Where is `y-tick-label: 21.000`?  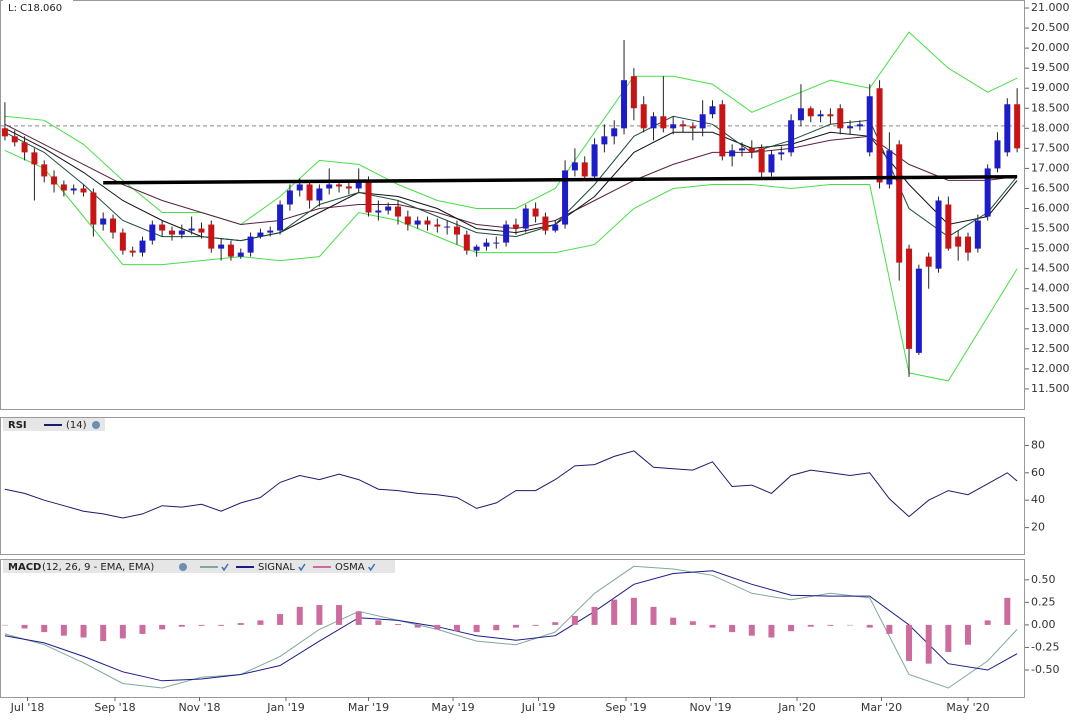 y-tick-label: 21.000 is located at coordinates (1050, 7).